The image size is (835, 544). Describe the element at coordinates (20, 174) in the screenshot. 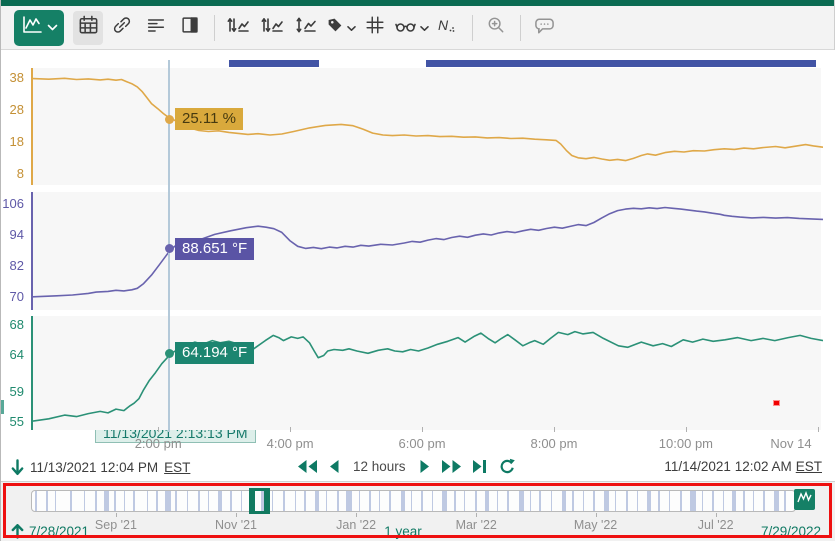

I see `y-tick-label: 8` at that location.